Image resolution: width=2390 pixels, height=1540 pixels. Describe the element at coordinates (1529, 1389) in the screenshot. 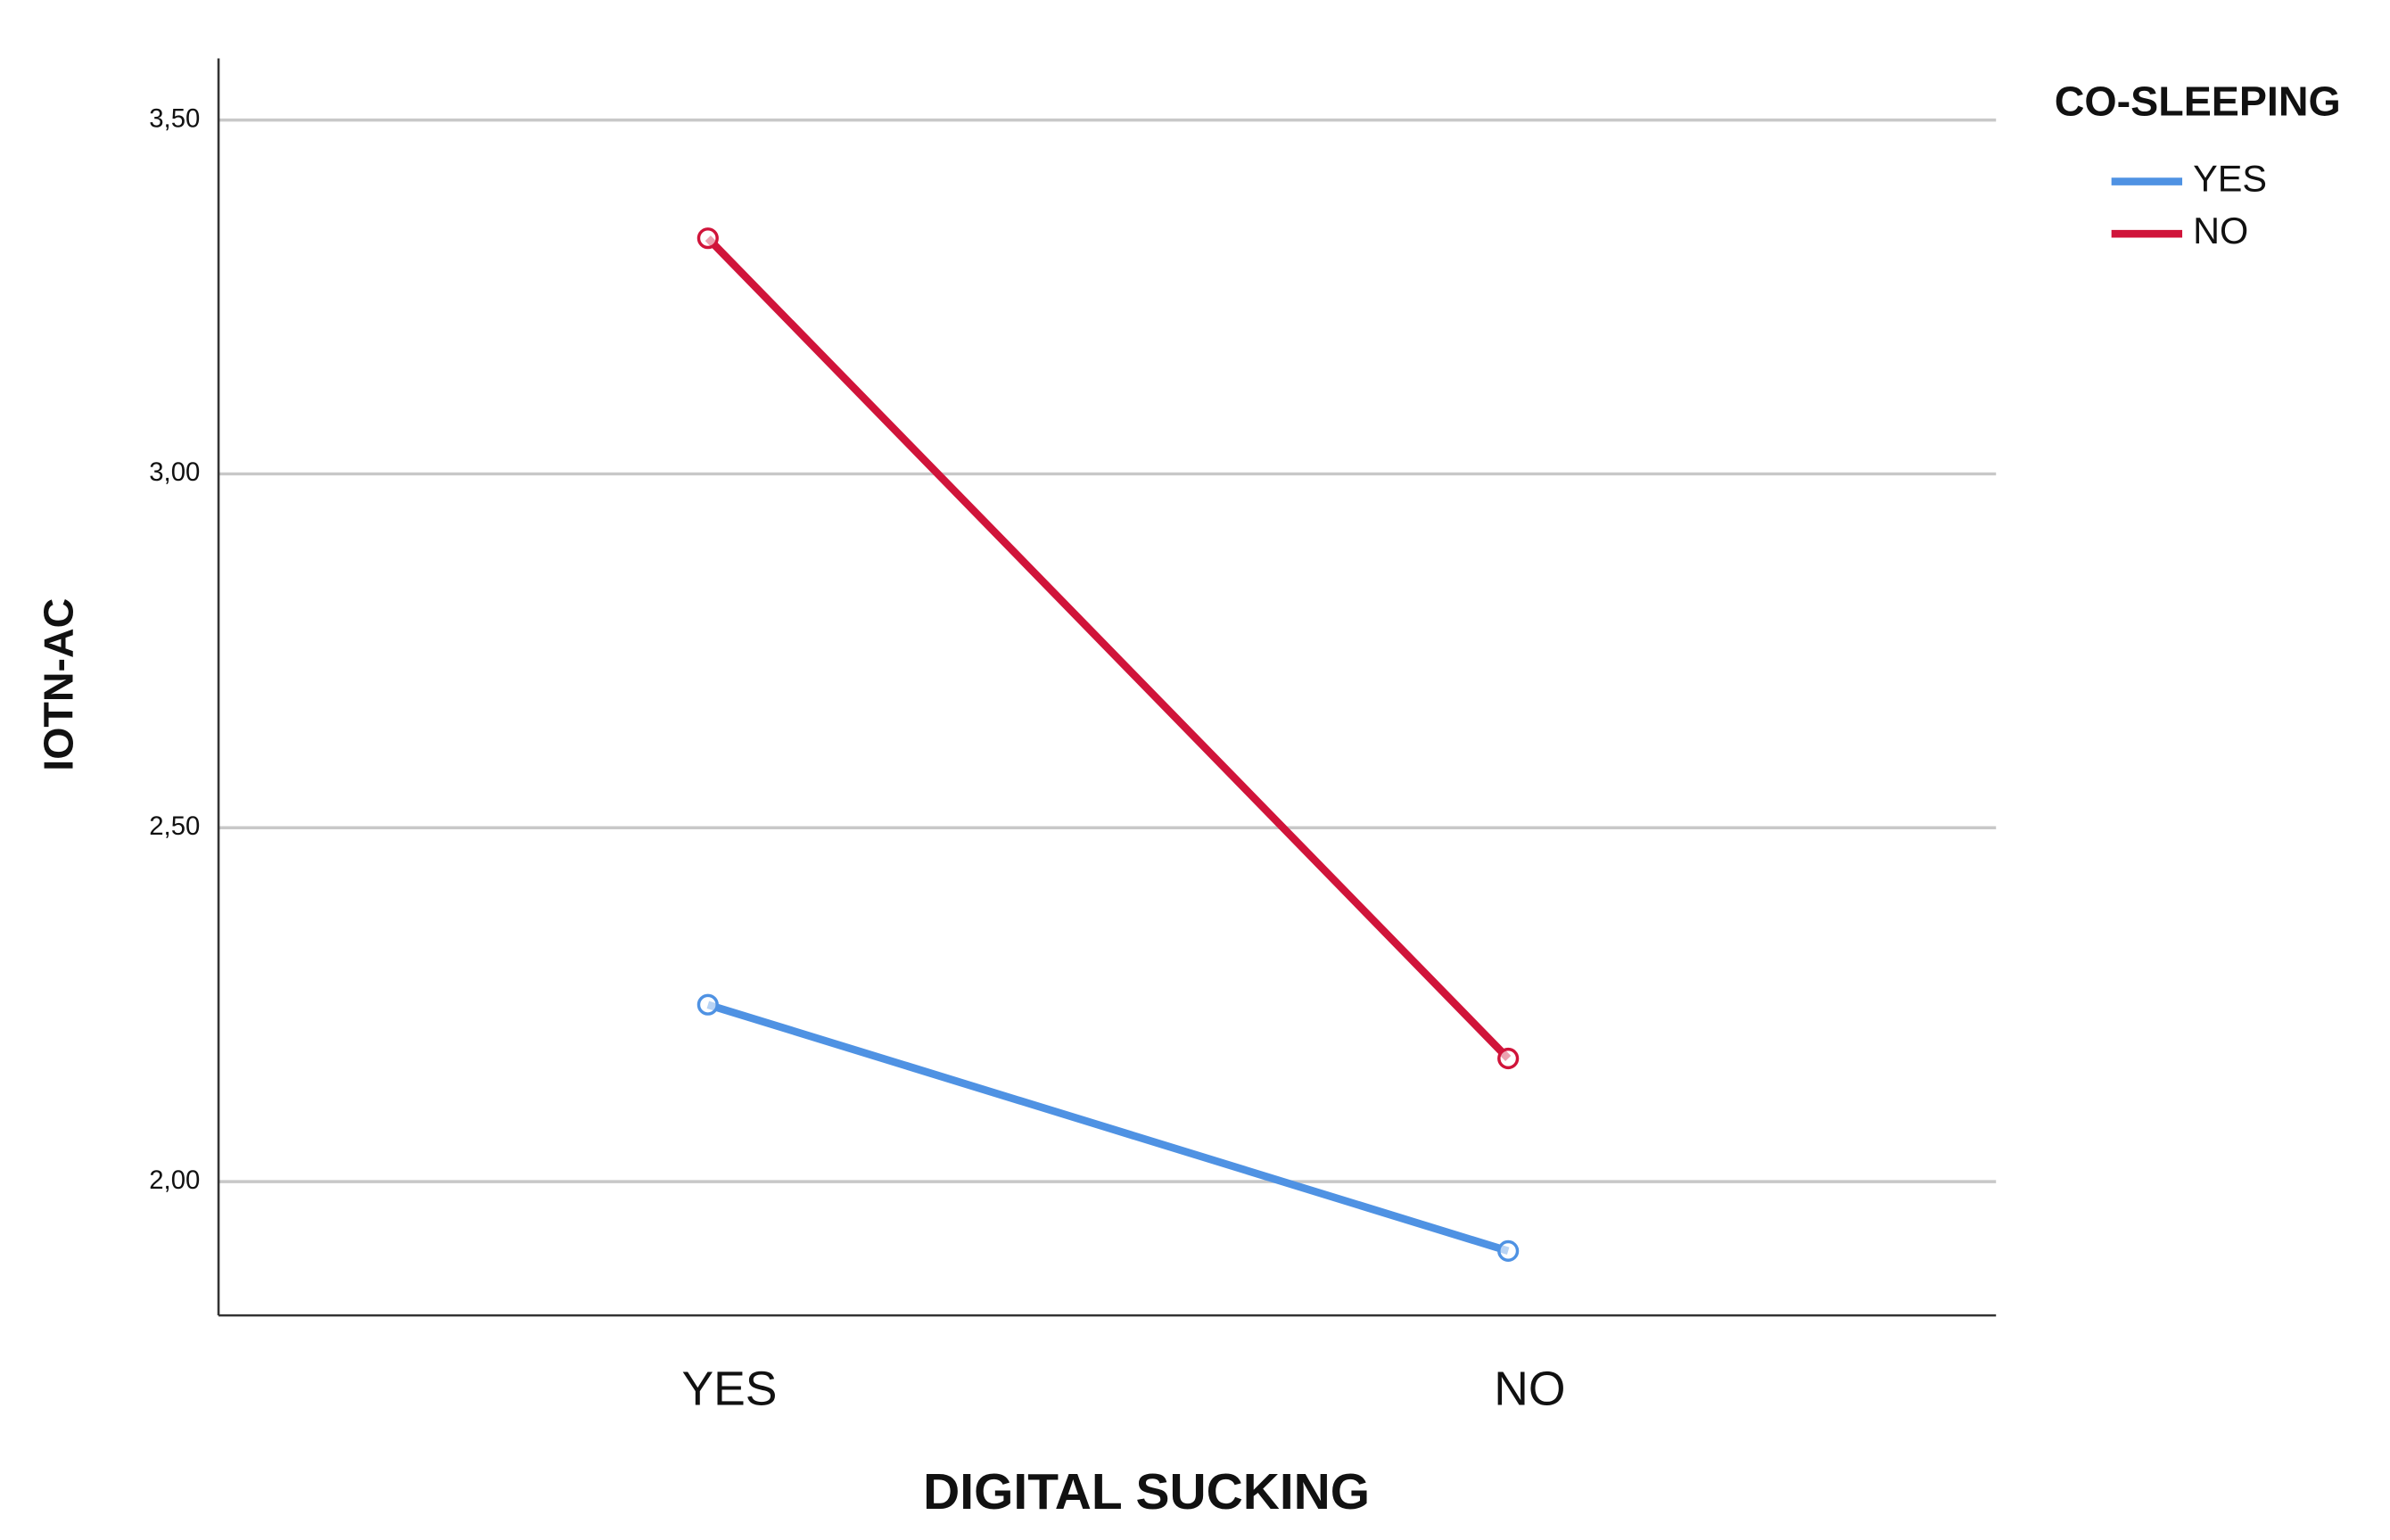

I see `x-tick-label: NO` at that location.